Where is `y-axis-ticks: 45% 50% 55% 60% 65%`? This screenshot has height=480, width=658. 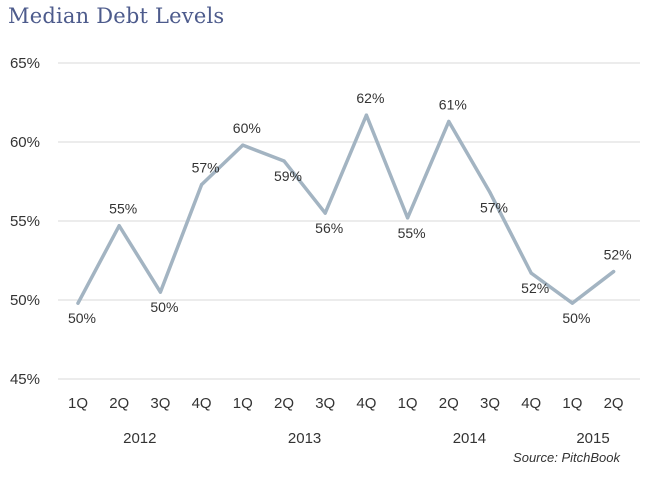
y-axis-ticks: 45% 50% 55% 60% 65% is located at coordinates (25, 221).